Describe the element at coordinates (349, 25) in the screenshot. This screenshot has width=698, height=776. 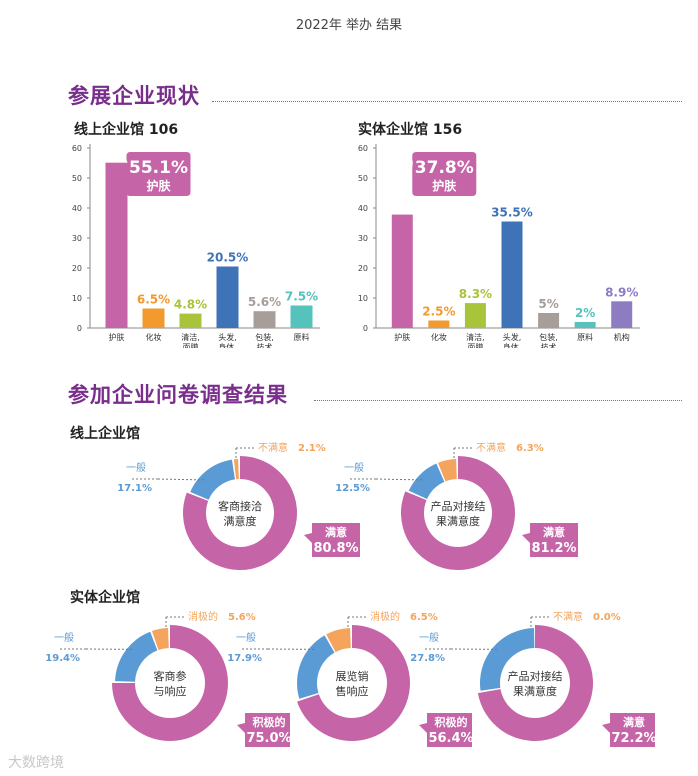
I see `page-header: 2022年 举办 结果` at that location.